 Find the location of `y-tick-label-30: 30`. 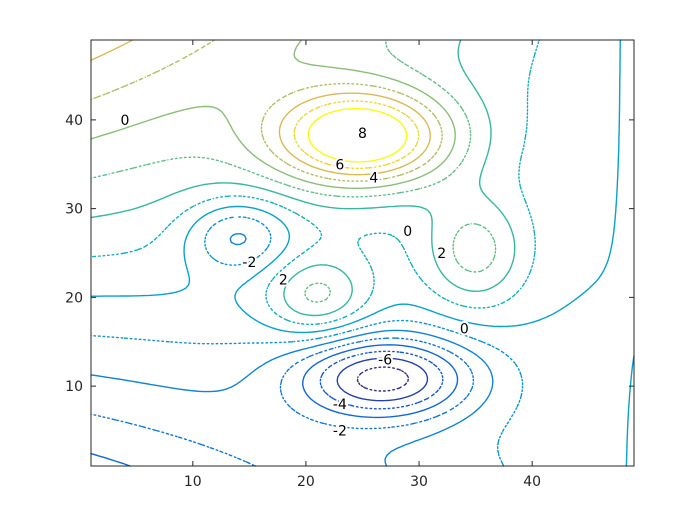

y-tick-label-30: 30 is located at coordinates (74, 210).